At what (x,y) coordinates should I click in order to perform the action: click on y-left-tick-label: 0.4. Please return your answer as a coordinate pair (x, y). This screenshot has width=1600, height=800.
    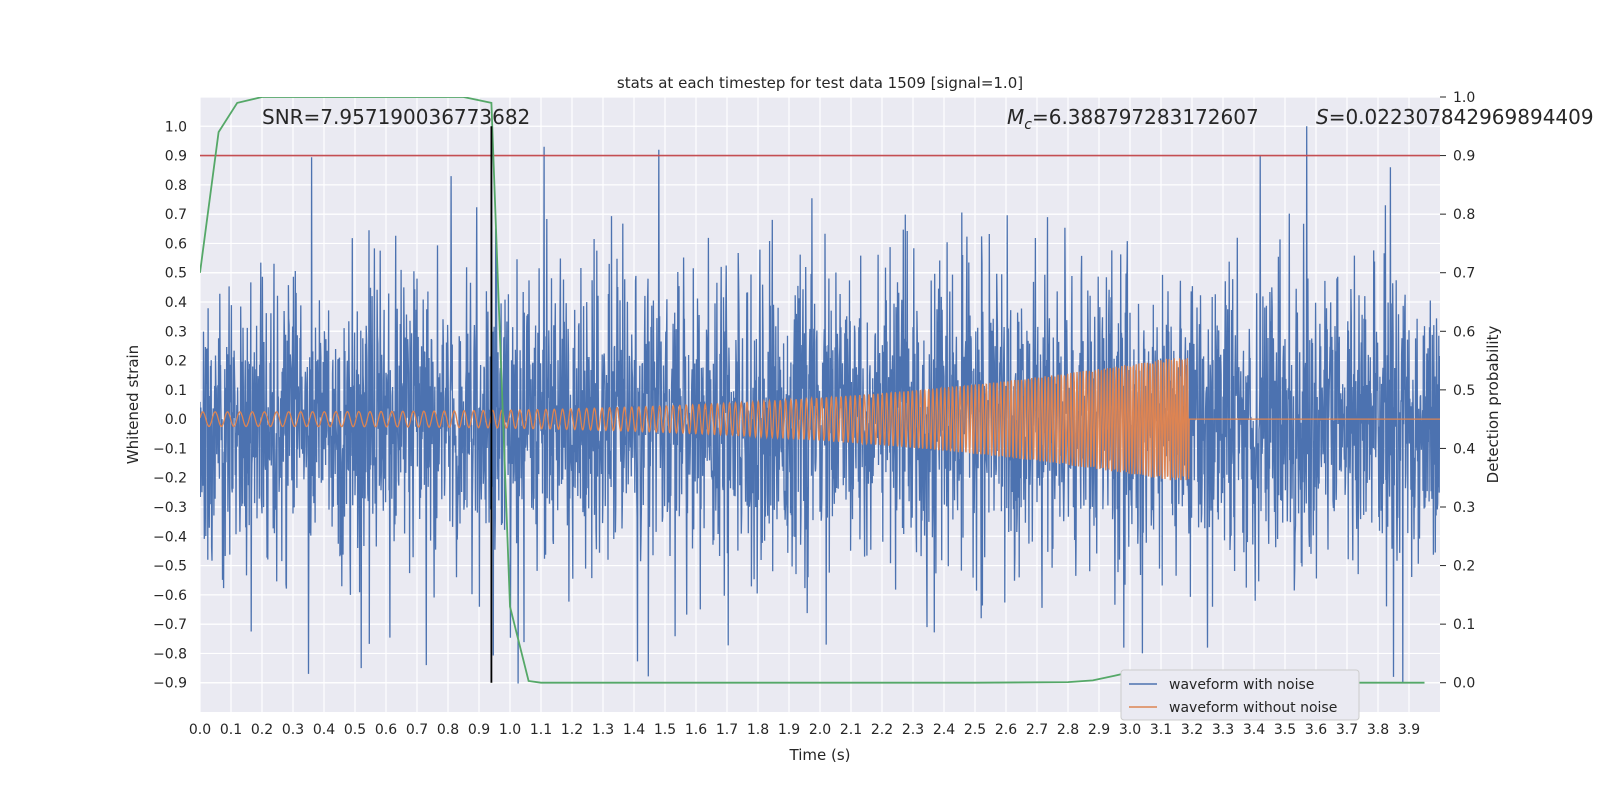
    Looking at the image, I should click on (176, 303).